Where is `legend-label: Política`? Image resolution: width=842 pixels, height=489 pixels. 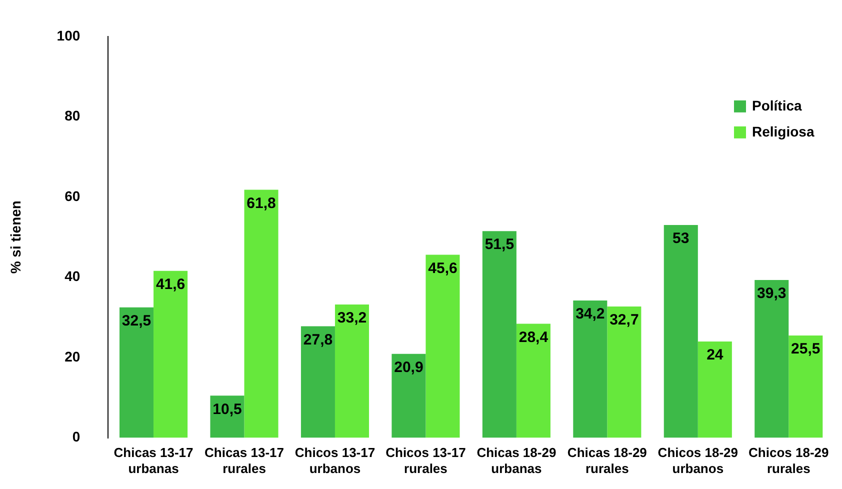 legend-label: Política is located at coordinates (777, 105).